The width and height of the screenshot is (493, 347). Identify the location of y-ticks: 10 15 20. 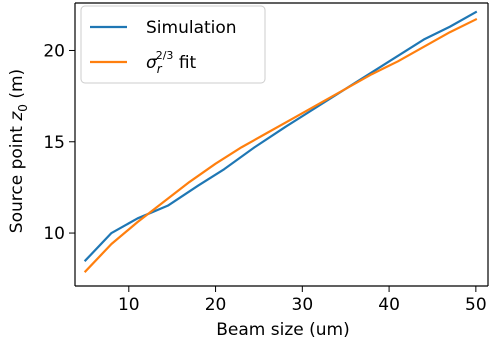
(59, 142).